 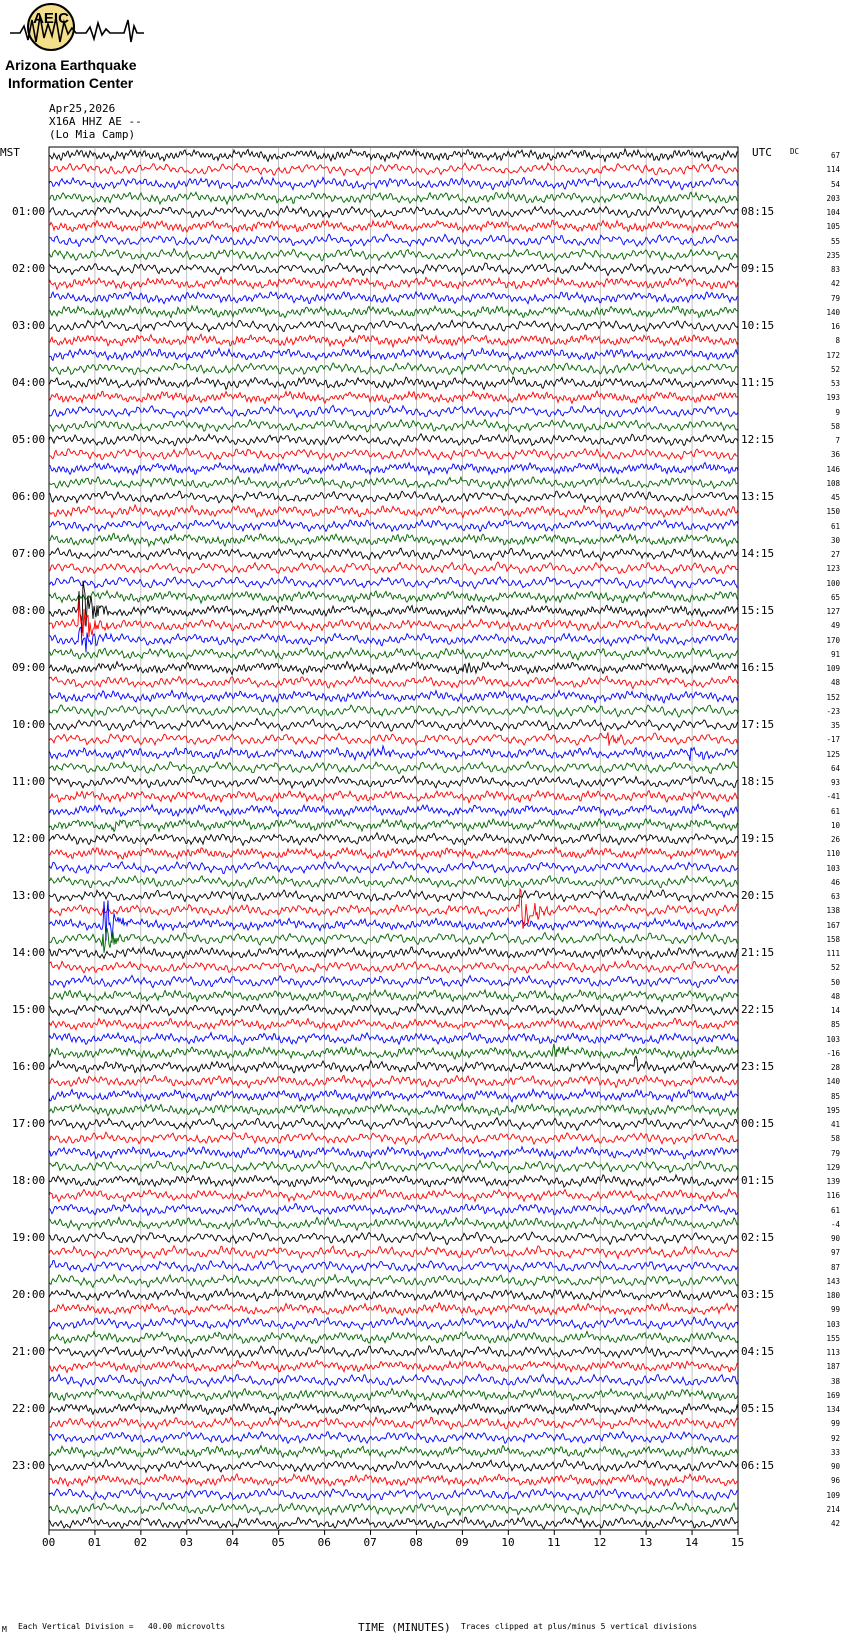 What do you see at coordinates (835, 882) in the screenshot?
I see `dc-offset-label: 46` at bounding box center [835, 882].